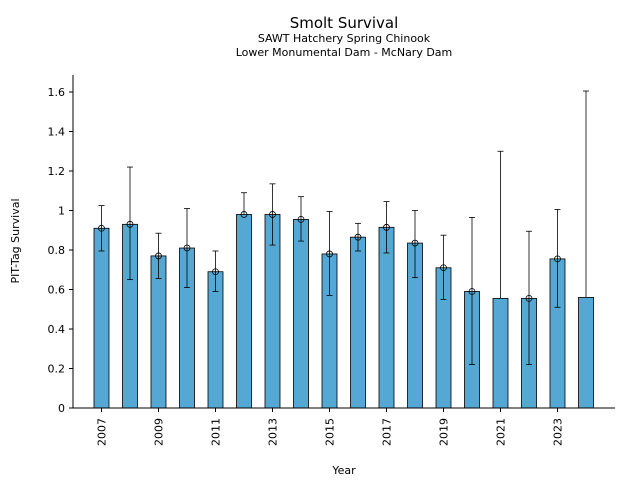  Describe the element at coordinates (130, 224) in the screenshot. I see `point-marker-2008` at that location.